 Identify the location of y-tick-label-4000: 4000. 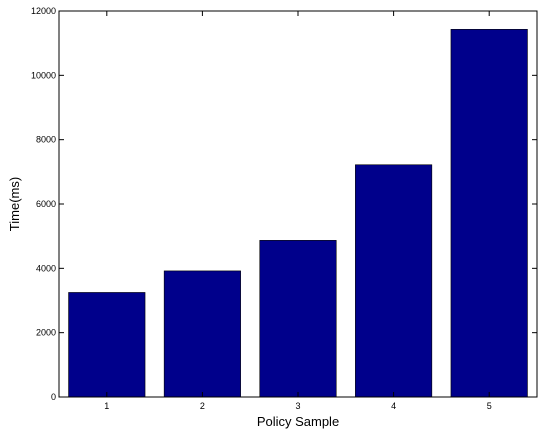
(46, 268).